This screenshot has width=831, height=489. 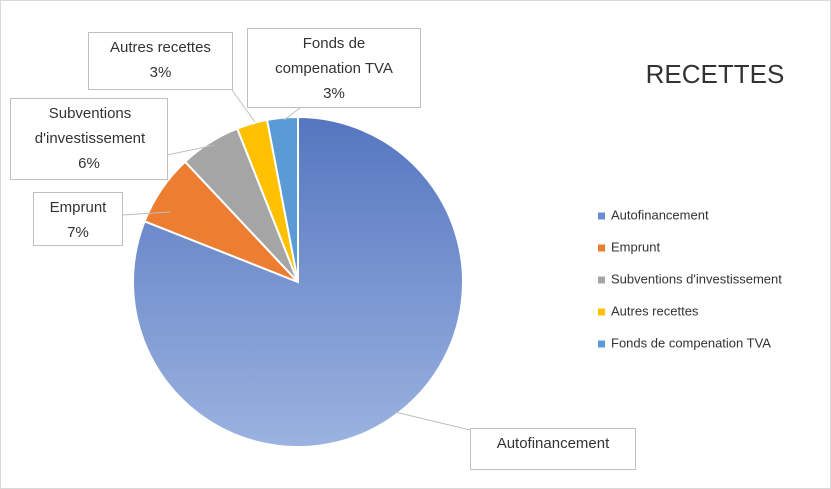 What do you see at coordinates (90, 126) in the screenshot?
I see `data-label-name: Subventions d'investissement` at bounding box center [90, 126].